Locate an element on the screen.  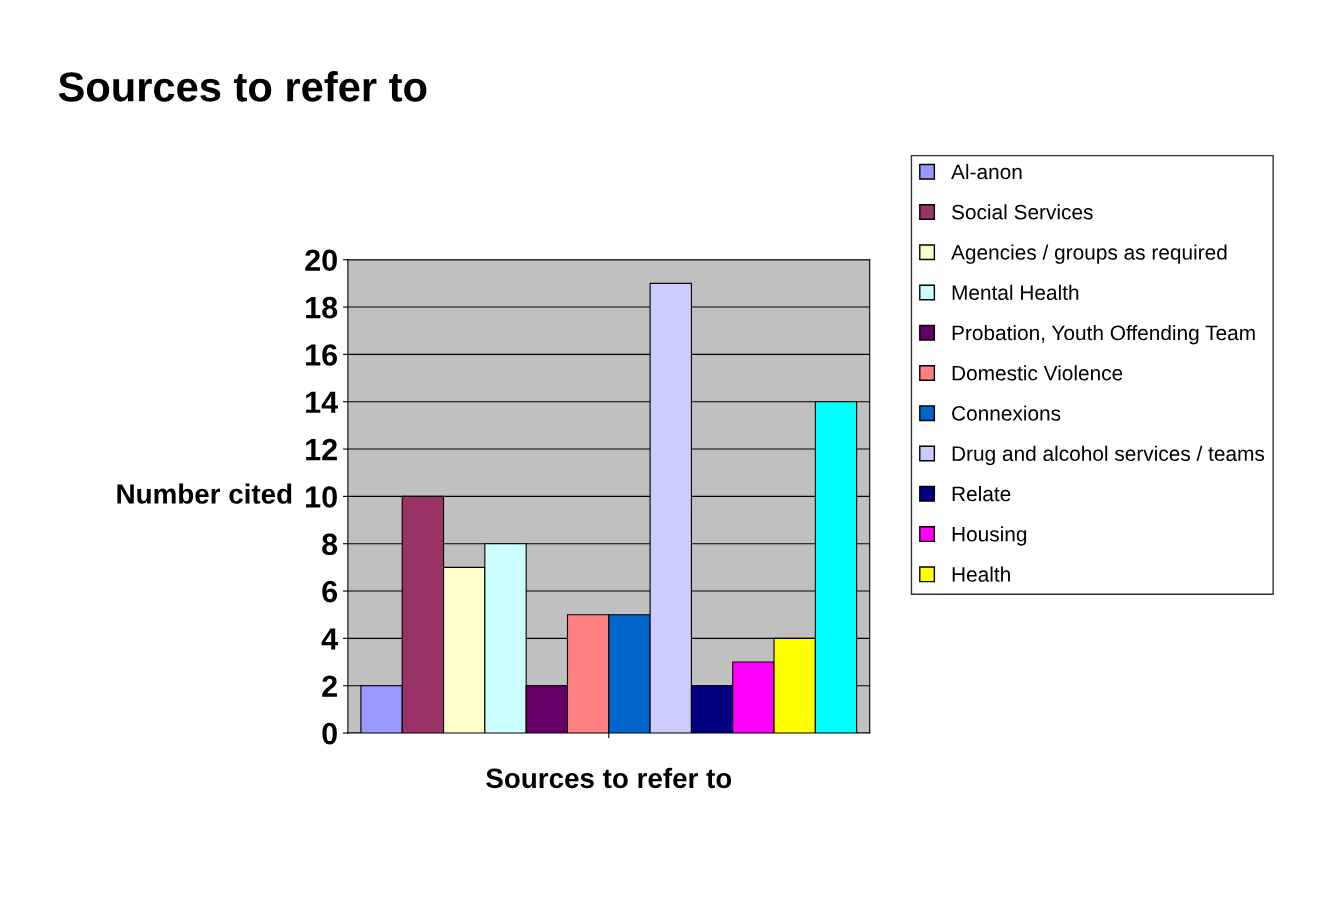
legend-label: Domestic Violence is located at coordinates (1037, 373).